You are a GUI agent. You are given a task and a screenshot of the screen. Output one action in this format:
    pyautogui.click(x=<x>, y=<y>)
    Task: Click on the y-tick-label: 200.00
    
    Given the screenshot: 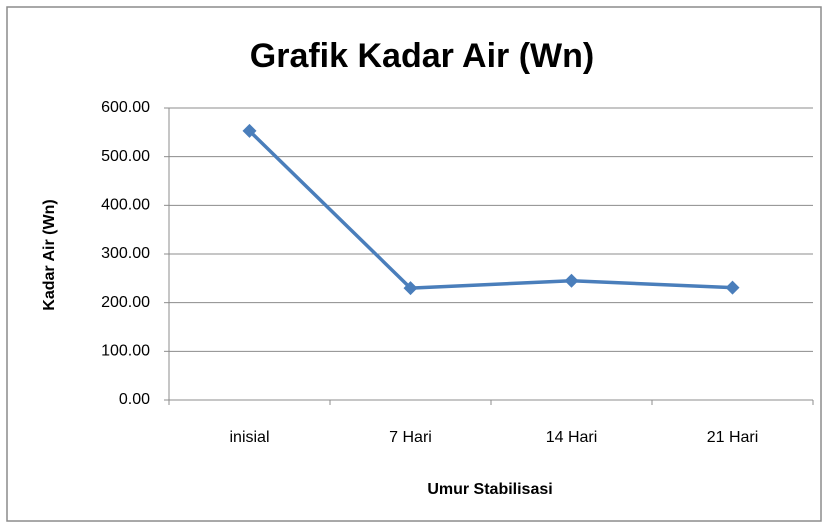 What is the action you would take?
    pyautogui.click(x=125, y=302)
    